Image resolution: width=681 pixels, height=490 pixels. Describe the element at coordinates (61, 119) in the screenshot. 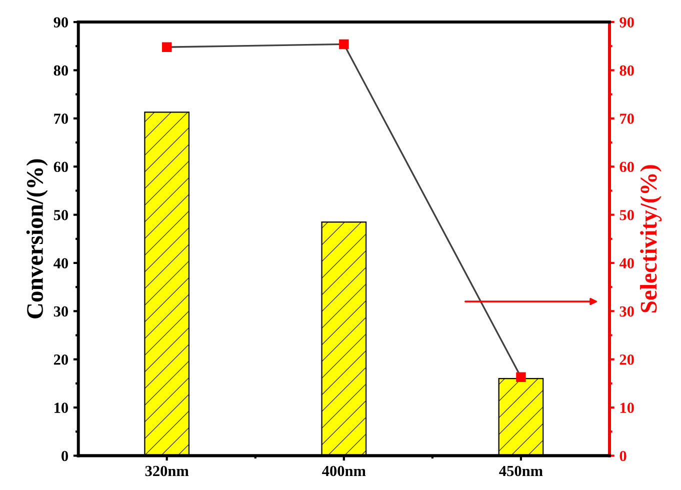

I see `y-tick-label: 70` at that location.